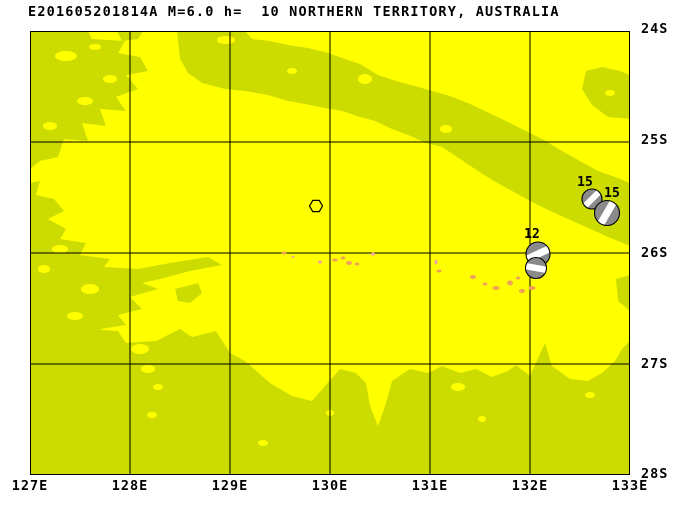 The width and height of the screenshot is (674, 505). I want to click on epicenter-hexagon-marker, so click(316, 206).